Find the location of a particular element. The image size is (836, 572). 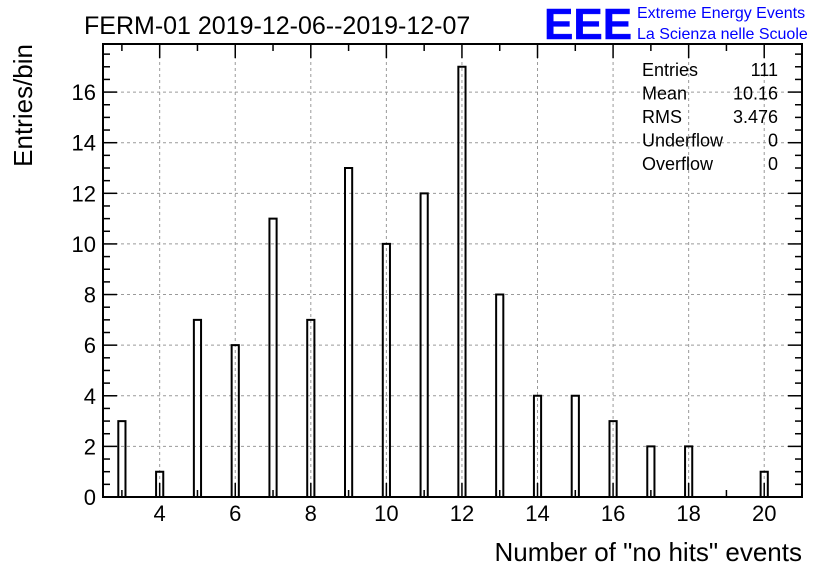

eee-logo-line1: Extreme Energy Events is located at coordinates (721, 13).